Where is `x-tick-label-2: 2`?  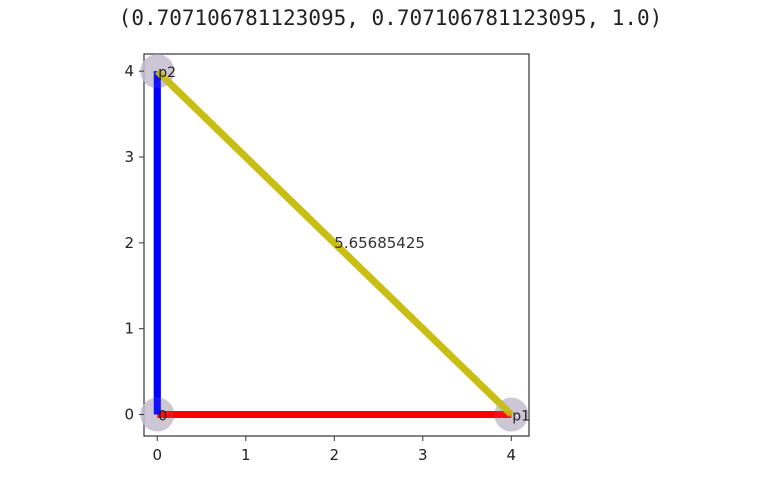
x-tick-label-2: 2 is located at coordinates (335, 455).